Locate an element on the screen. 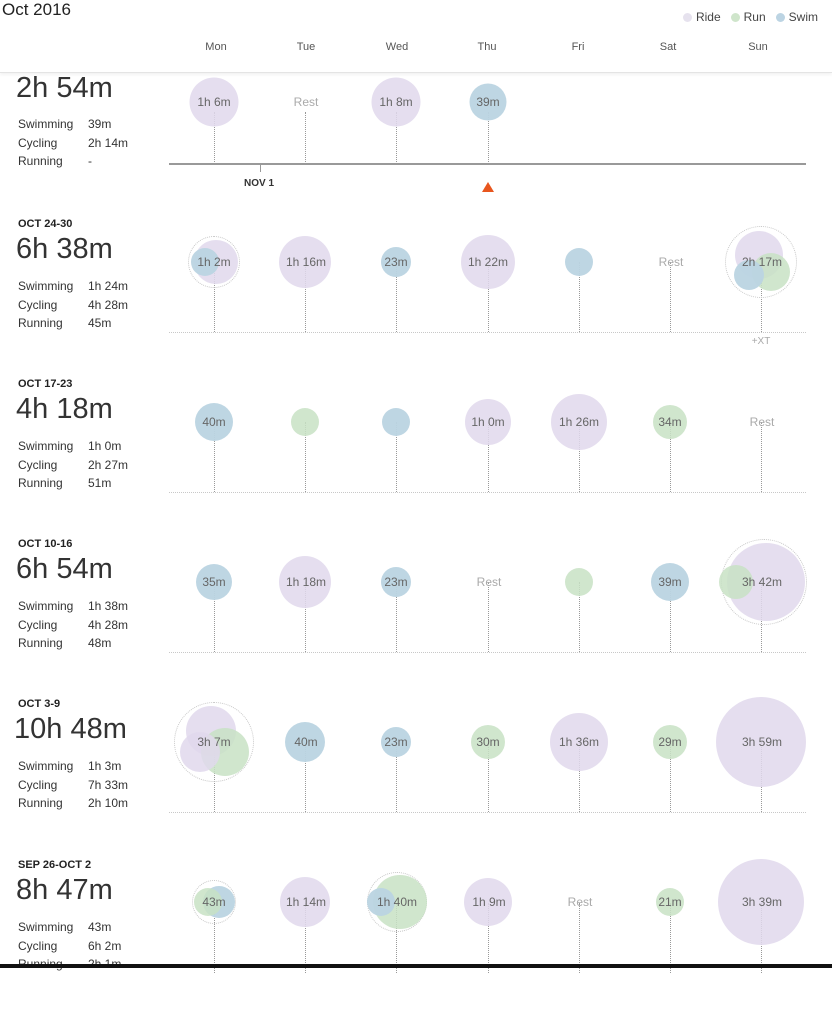 The height and width of the screenshot is (1019, 832). week-label: OCT 3-9 is located at coordinates (39, 704).